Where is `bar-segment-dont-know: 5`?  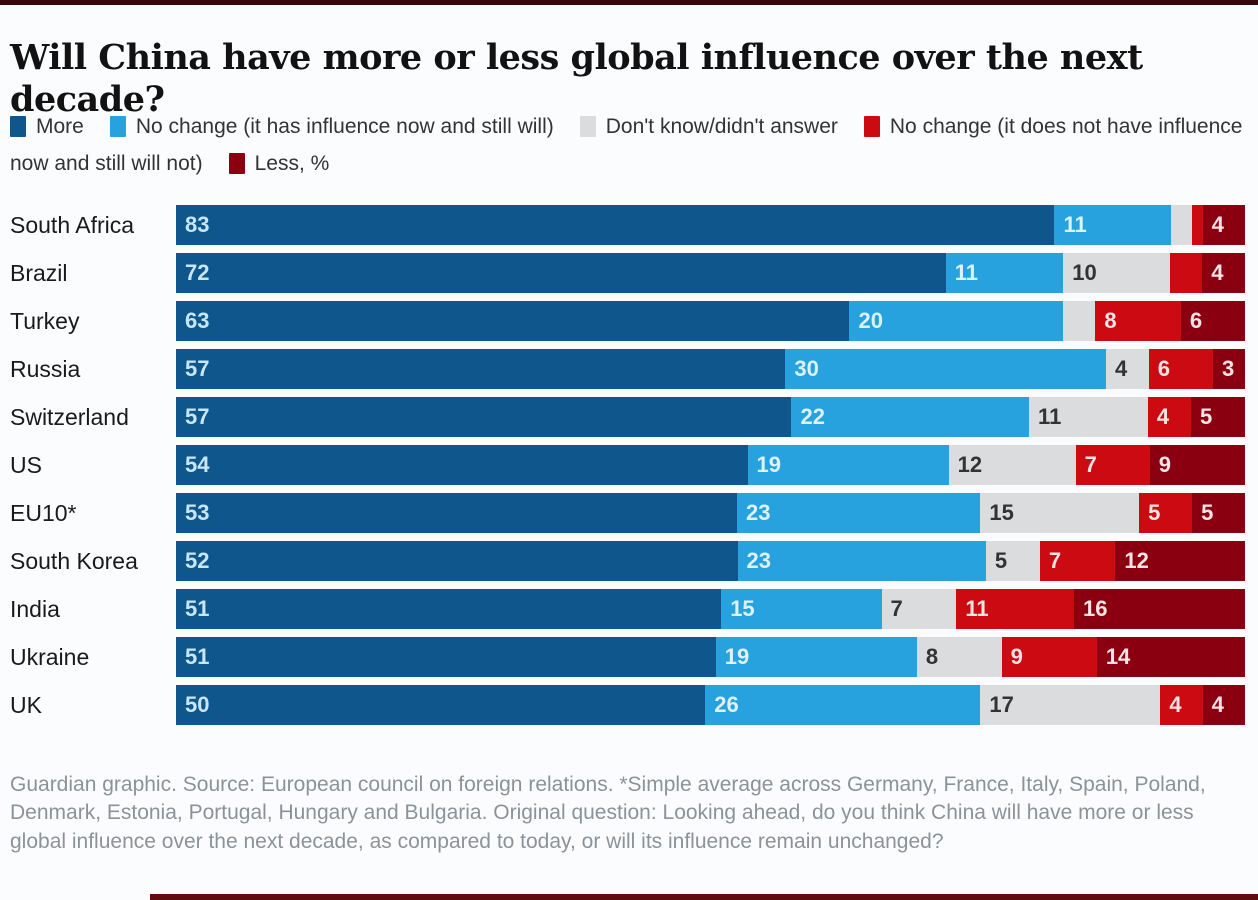 bar-segment-dont-know: 5 is located at coordinates (1012, 561).